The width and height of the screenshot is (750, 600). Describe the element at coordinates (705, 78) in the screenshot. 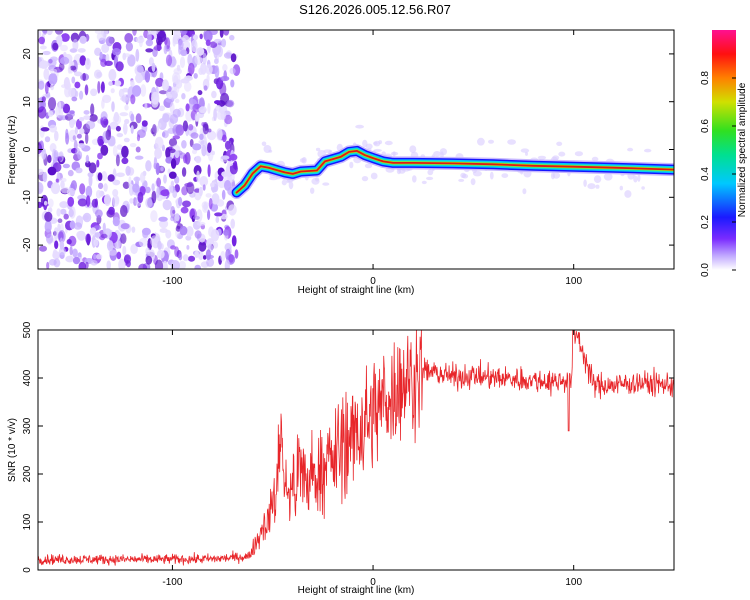

I see `colorbar-tick-label: 0.8` at that location.